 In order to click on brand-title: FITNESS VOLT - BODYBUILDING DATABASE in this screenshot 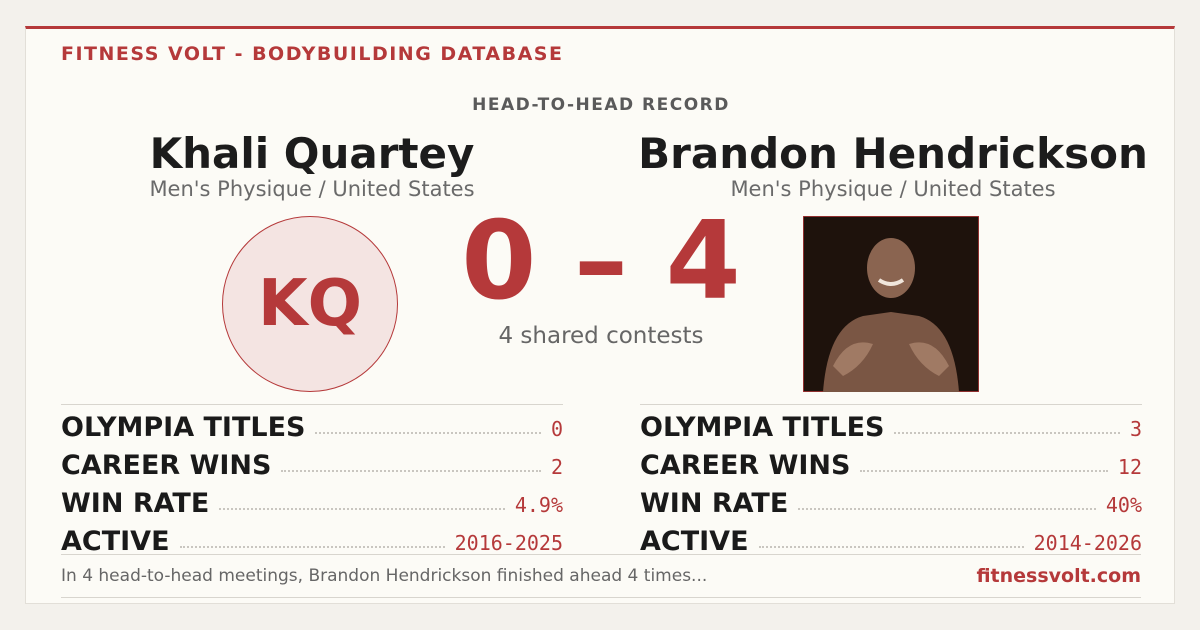, I will do `click(312, 54)`.